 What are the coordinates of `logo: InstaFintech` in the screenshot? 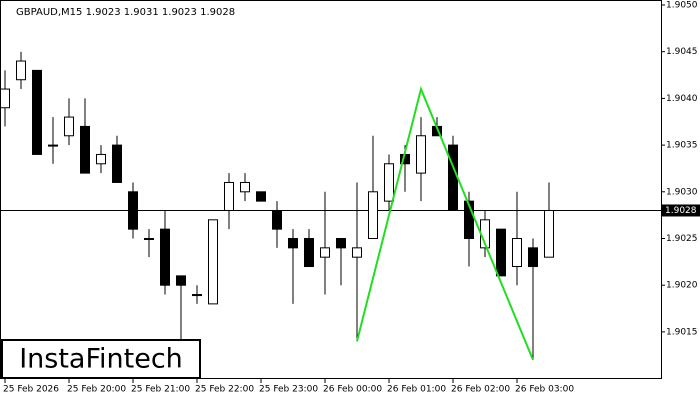 It's located at (101, 359).